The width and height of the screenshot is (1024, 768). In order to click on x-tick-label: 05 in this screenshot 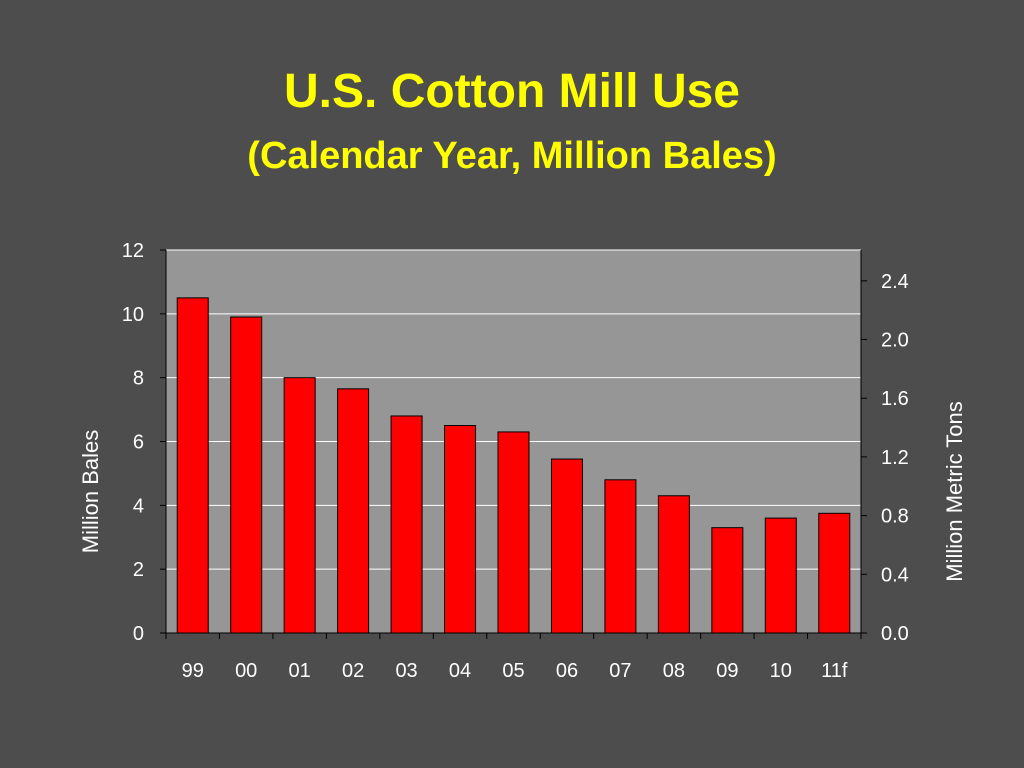, I will do `click(513, 671)`.